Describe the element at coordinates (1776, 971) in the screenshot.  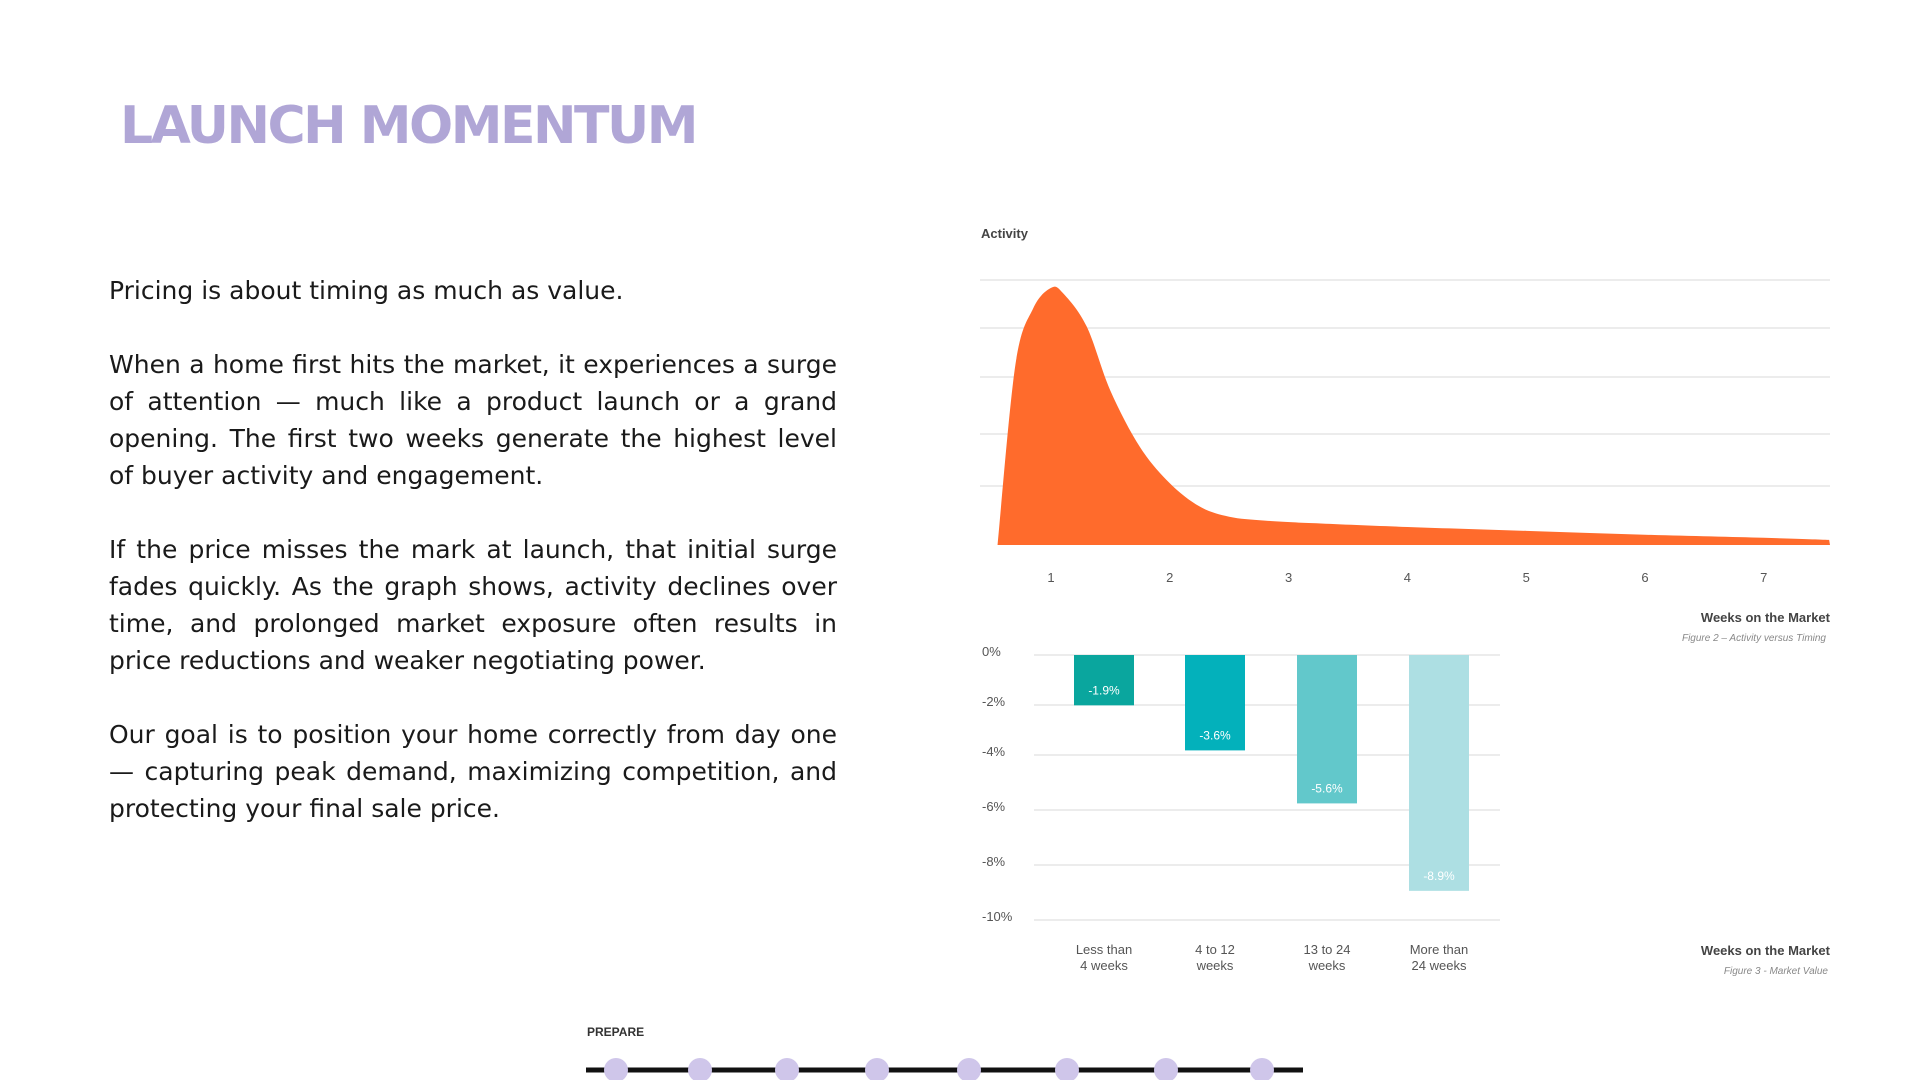
I see `market-figure-caption: Figure 3 - Market Value` at that location.